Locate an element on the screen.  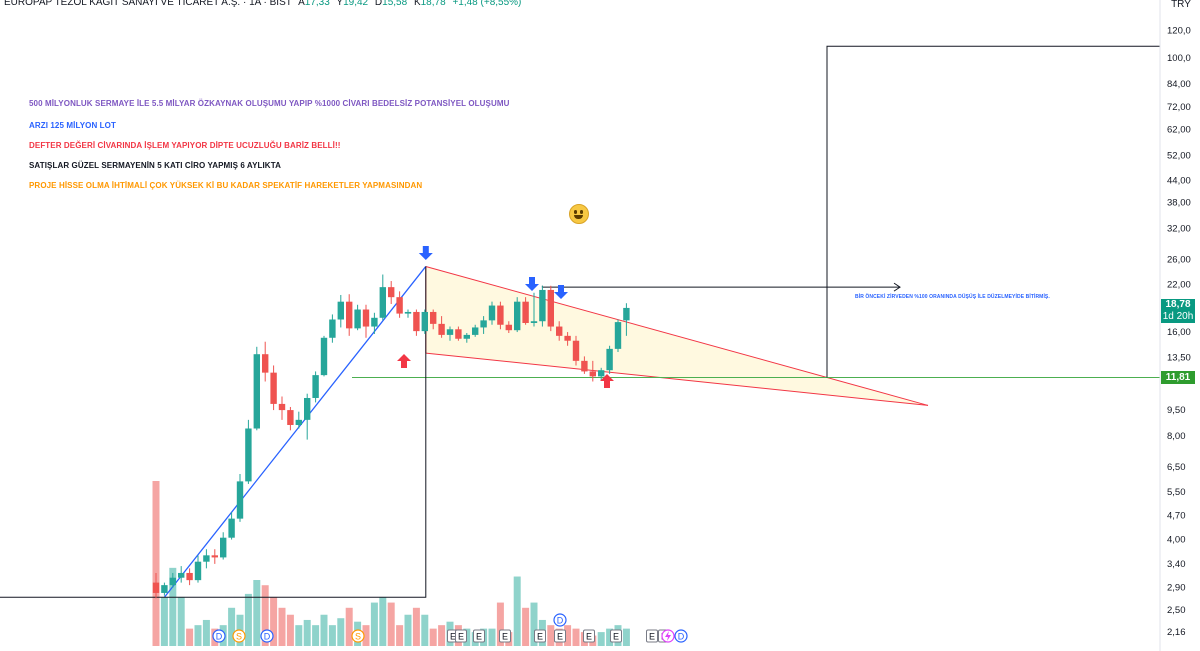
price-tick-label: 8,00 is located at coordinates (1176, 436).